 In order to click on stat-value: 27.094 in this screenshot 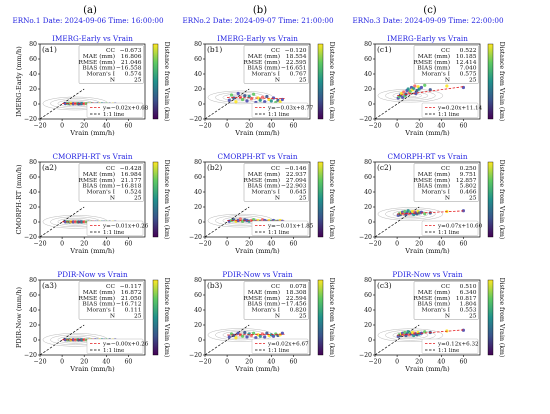, I will do `click(296, 181)`.